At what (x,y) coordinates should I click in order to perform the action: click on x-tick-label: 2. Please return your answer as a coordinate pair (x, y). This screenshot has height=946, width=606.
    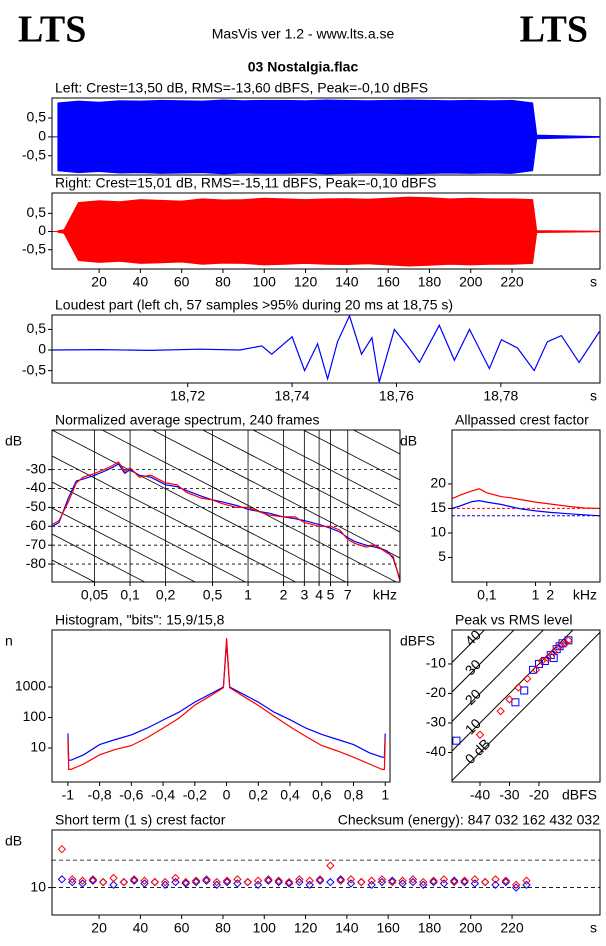
    Looking at the image, I should click on (550, 595).